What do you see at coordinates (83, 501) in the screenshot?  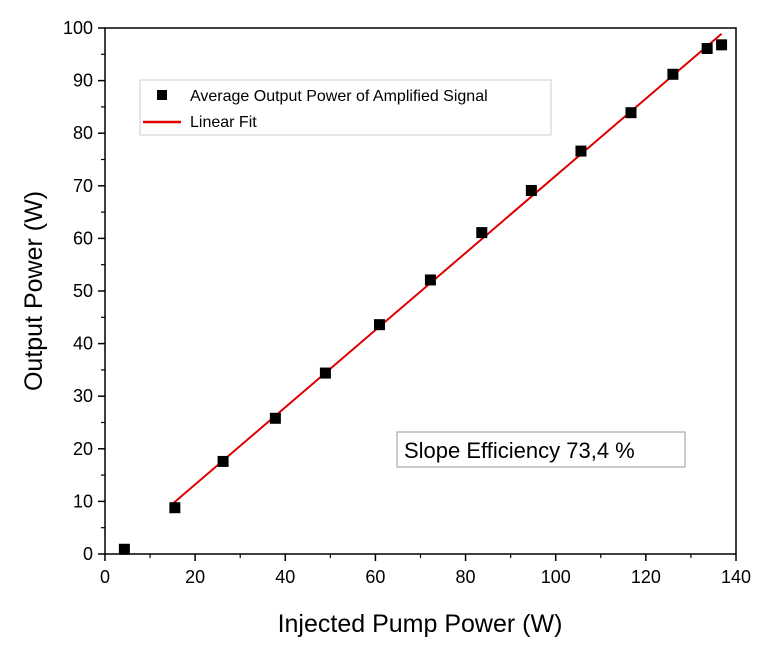 I see `y-tick-label: 10` at bounding box center [83, 501].